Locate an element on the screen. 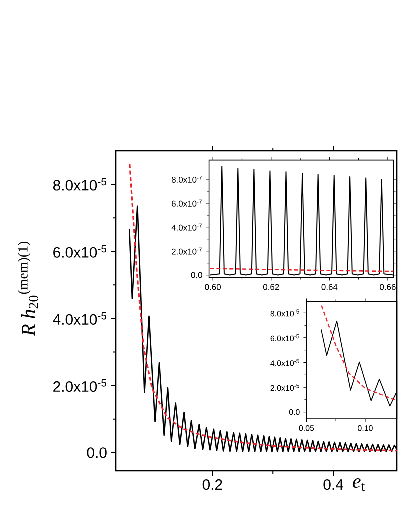 The height and width of the screenshot is (516, 399). x-tick-label: 0.62 is located at coordinates (271, 287).